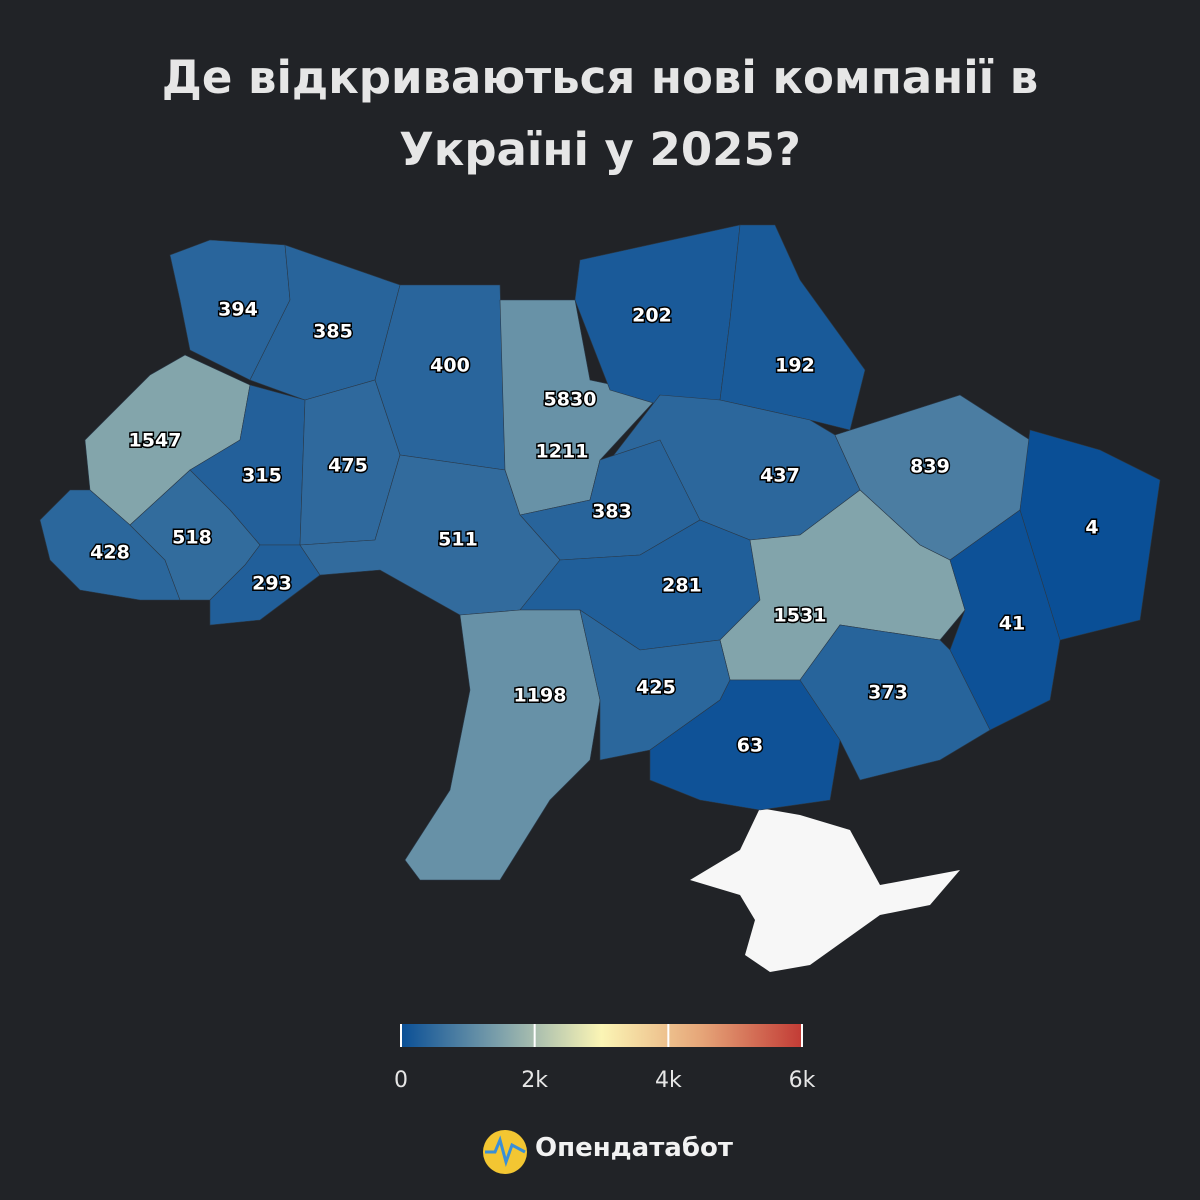 The height and width of the screenshot is (1200, 1200). Describe the element at coordinates (348, 466) in the screenshot. I see `data-label: 475` at that location.